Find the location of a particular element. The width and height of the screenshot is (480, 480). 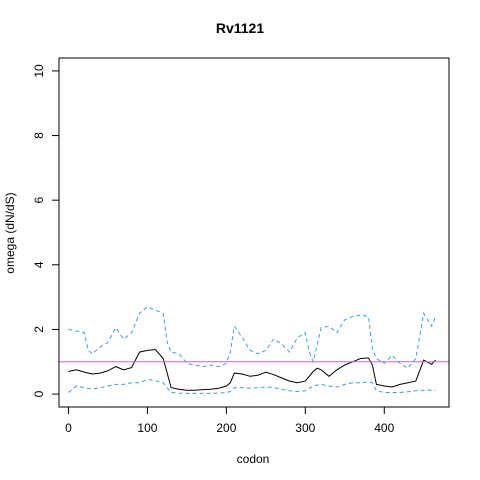

x-tick-label: 400 is located at coordinates (384, 428).